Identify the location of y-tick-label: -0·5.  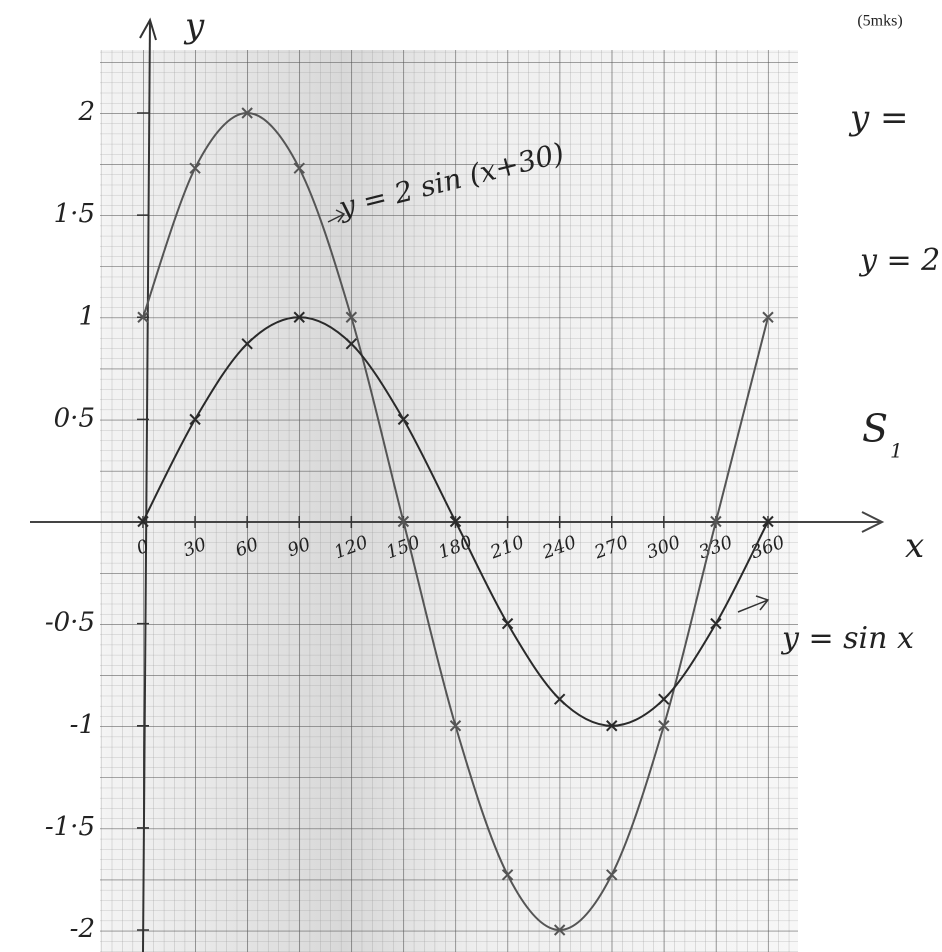
(70, 623).